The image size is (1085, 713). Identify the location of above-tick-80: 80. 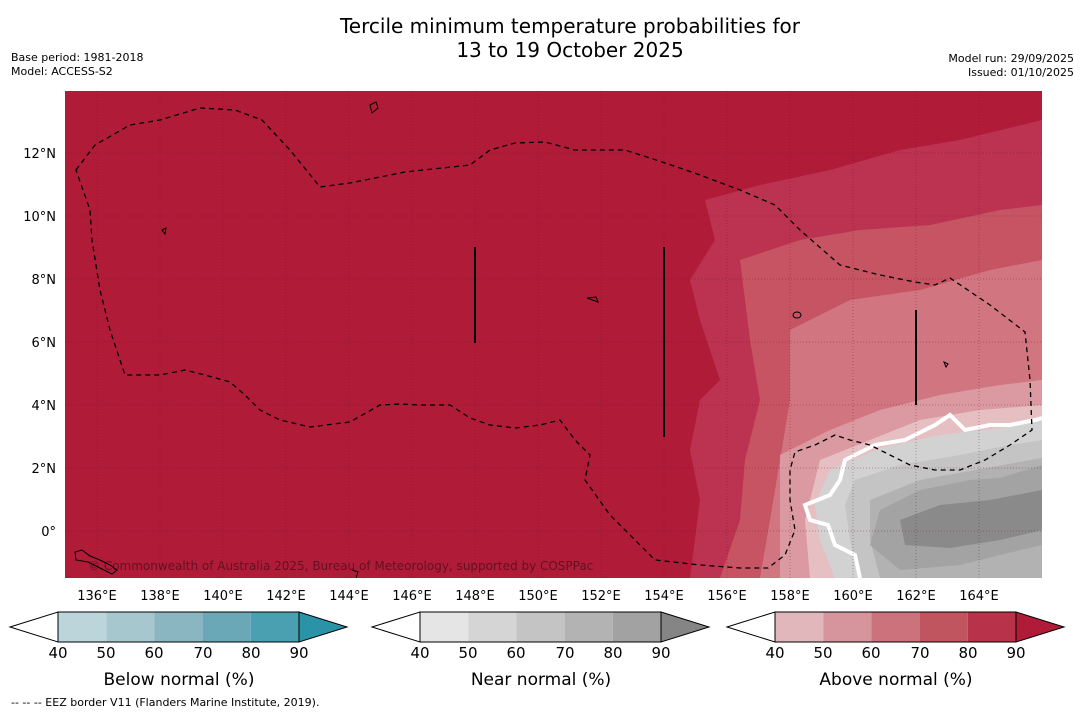
(967, 653).